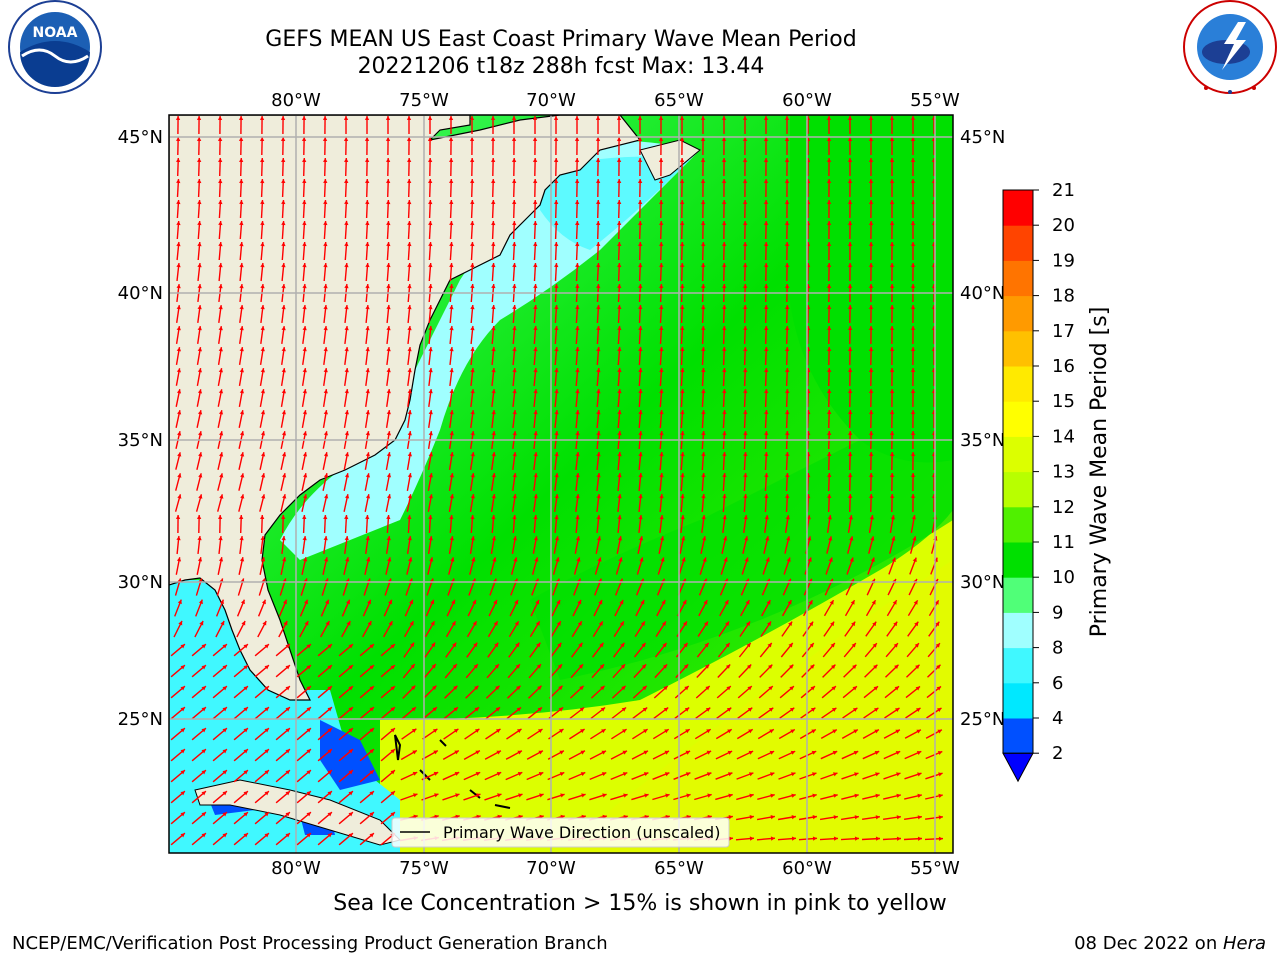 This screenshot has height=960, width=1280. What do you see at coordinates (1057, 718) in the screenshot?
I see `colorbar-tick-label: 4` at bounding box center [1057, 718].